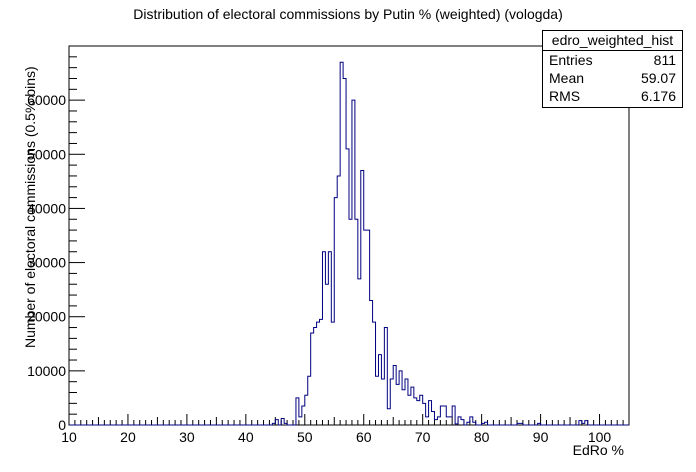 This screenshot has height=472, width=696. Describe the element at coordinates (69, 437) in the screenshot. I see `x-tick-label: 10` at that location.